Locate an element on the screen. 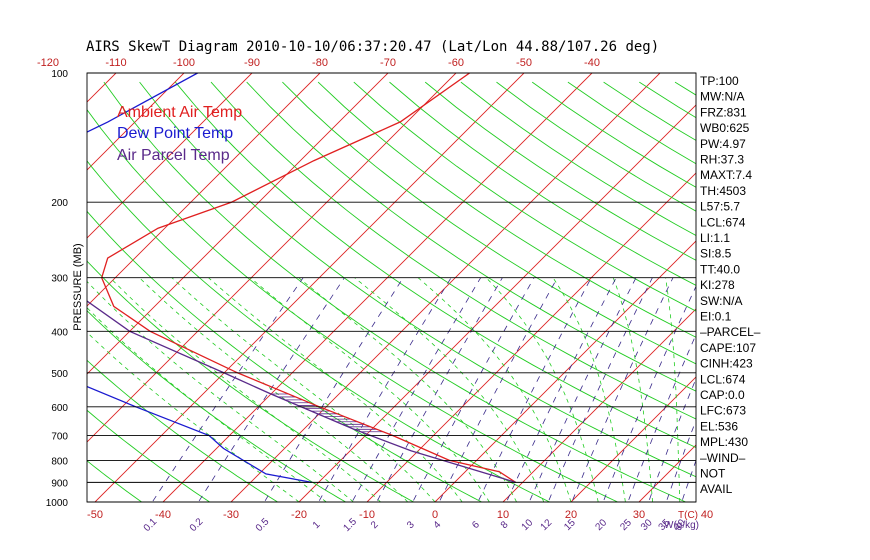  mixing-ratio-tick-label: 25 is located at coordinates (626, 525).